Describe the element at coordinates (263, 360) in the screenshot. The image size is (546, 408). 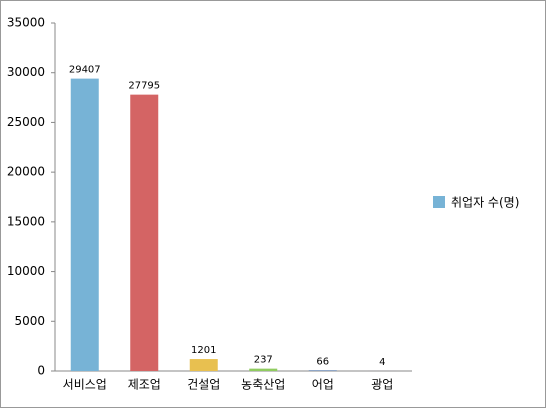
I see `value-label: 237` at that location.